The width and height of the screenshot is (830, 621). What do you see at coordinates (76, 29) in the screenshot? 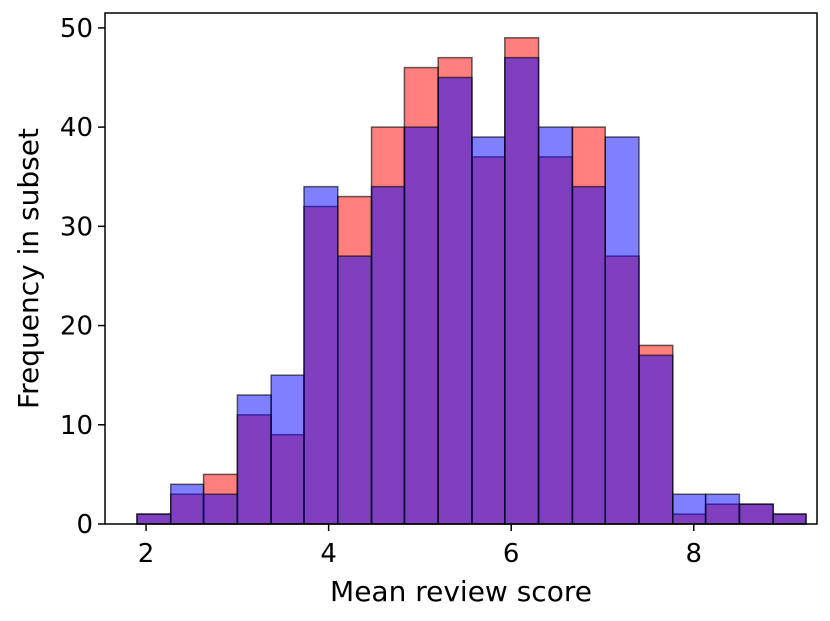
I see `y-tick-label-5: 50` at bounding box center [76, 29].